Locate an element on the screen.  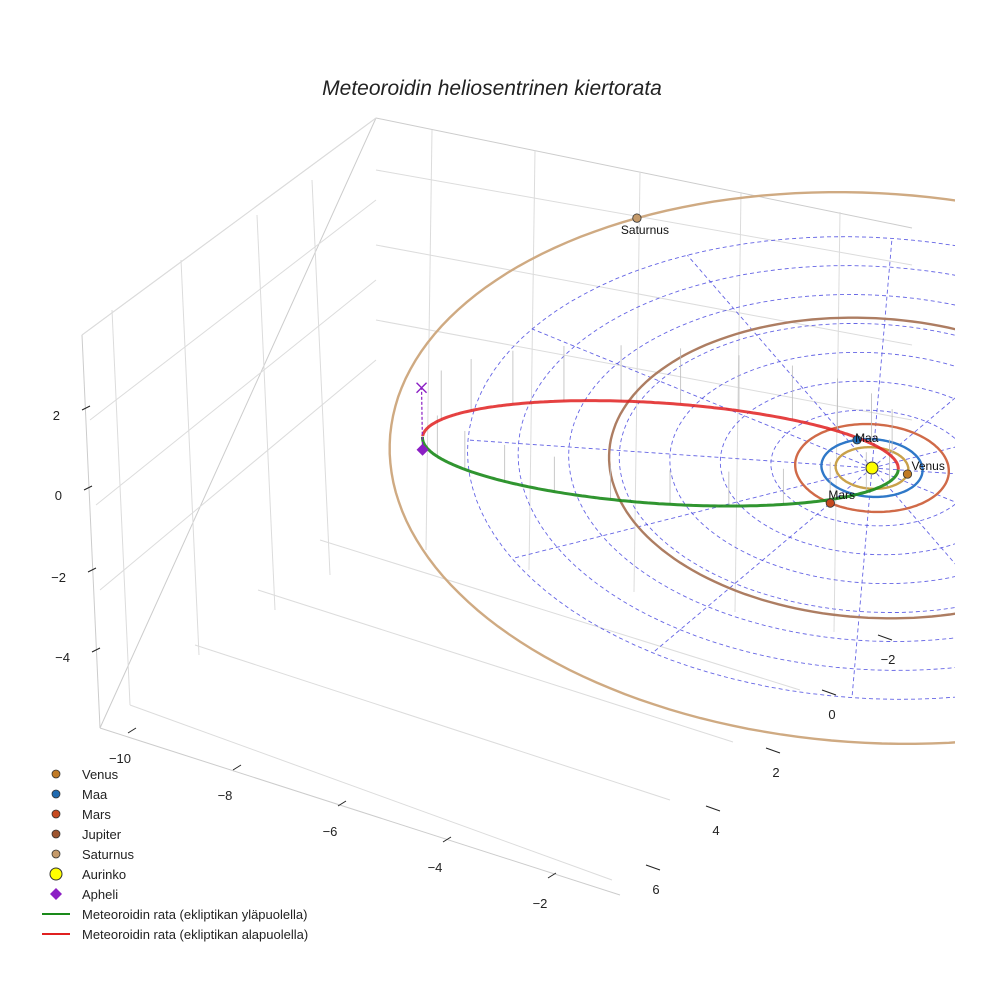
x-tick-label: −6 is located at coordinates (330, 831).